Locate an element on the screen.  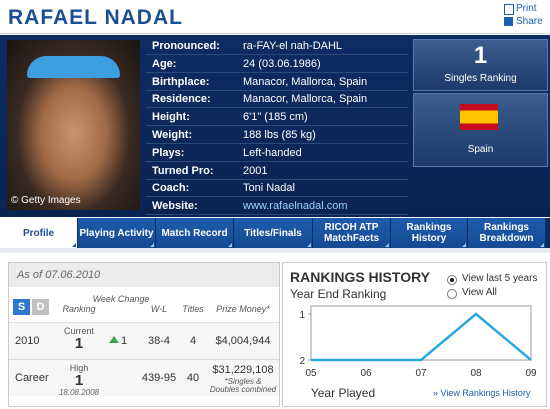
y-tick-label: 2 is located at coordinates (302, 361).